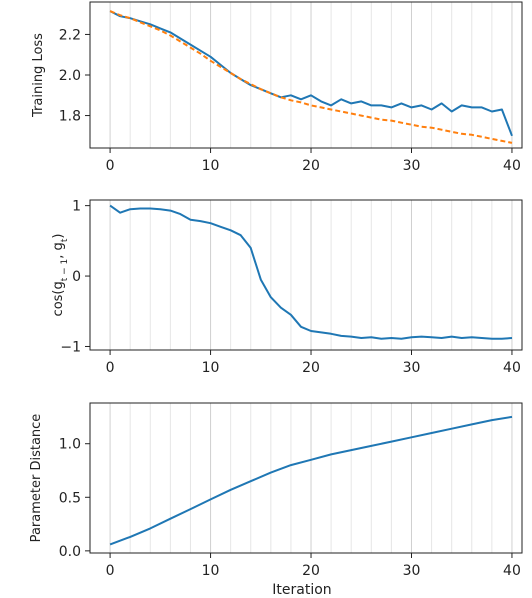 The height and width of the screenshot is (598, 532). What do you see at coordinates (38, 75) in the screenshot?
I see `y-axis-label: Training Loss` at bounding box center [38, 75].